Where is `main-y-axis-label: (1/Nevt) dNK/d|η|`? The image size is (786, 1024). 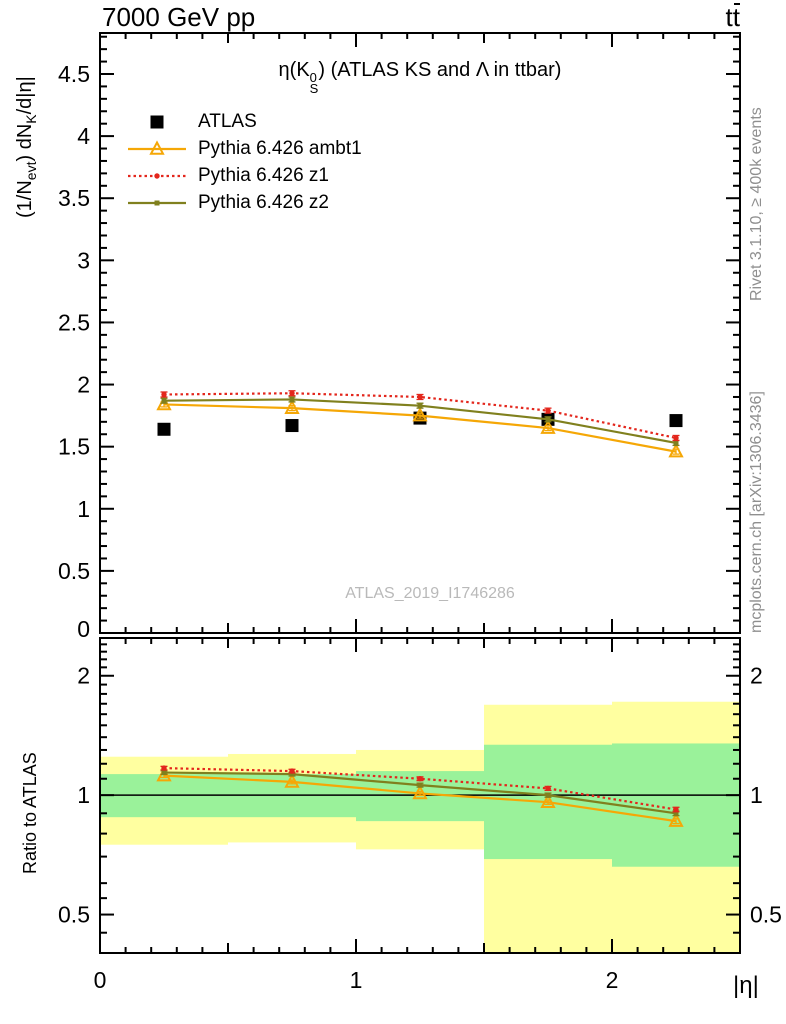
main-y-axis-label: (1/Nevt) dNK/d|η| is located at coordinates (26, 147).